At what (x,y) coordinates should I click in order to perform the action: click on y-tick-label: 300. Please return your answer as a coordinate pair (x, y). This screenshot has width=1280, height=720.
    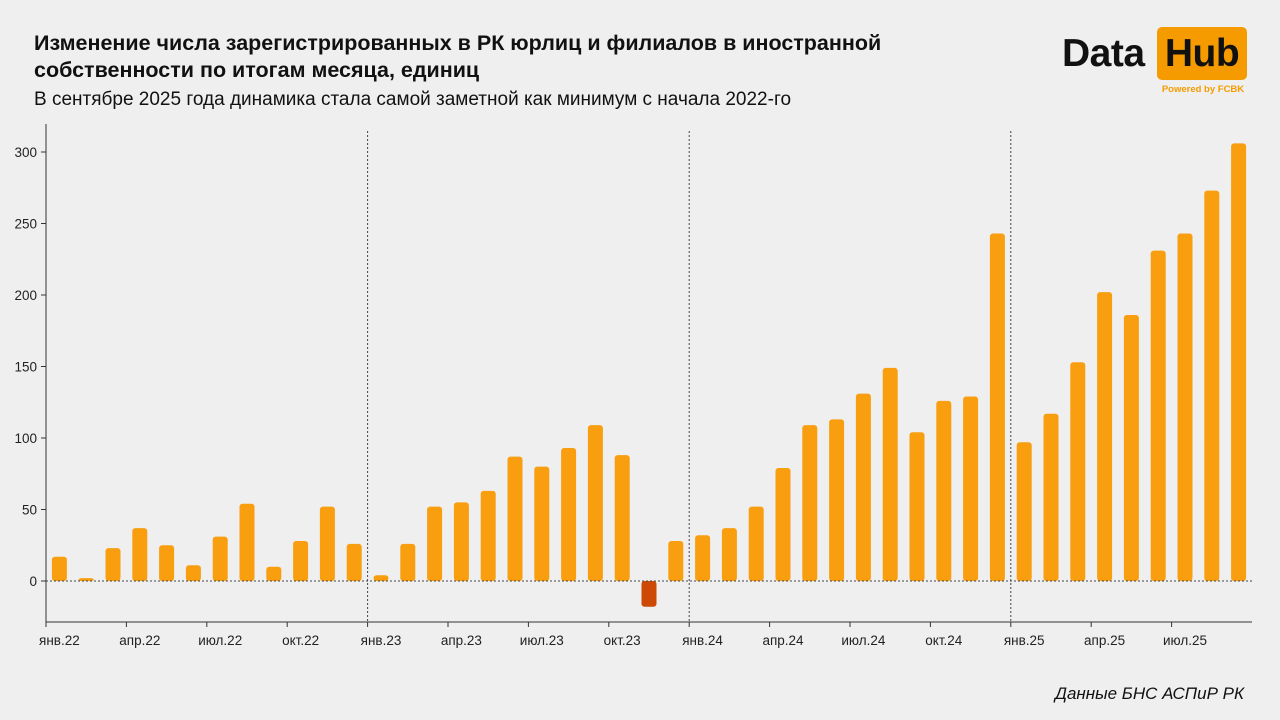
    Looking at the image, I should click on (25, 152).